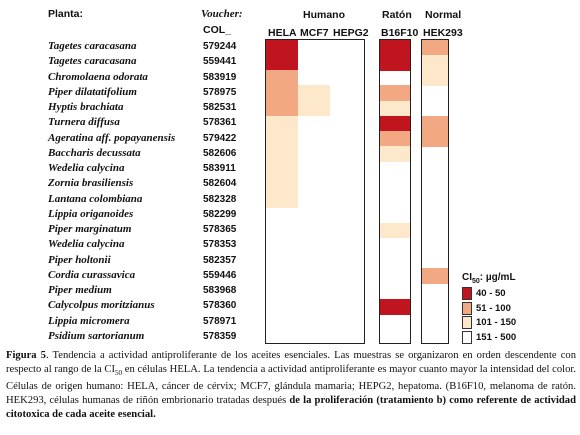 This screenshot has height=435, width=580. I want to click on voucher-number: 582299, so click(220, 214).